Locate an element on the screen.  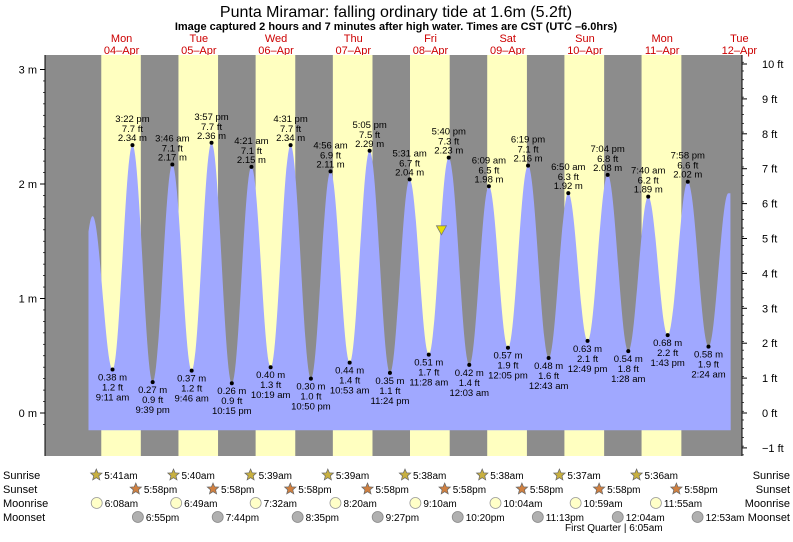
high-tide-meters: 2.11 m is located at coordinates (330, 164).